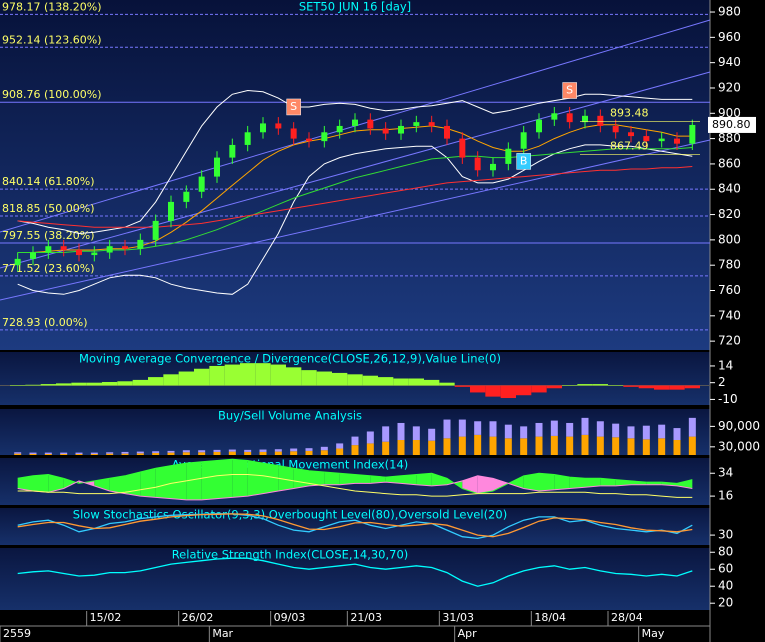 This screenshot has width=765, height=642. Describe the element at coordinates (52, 6) in the screenshot. I see `fib-label: 978.17 (138.20%)` at that location.